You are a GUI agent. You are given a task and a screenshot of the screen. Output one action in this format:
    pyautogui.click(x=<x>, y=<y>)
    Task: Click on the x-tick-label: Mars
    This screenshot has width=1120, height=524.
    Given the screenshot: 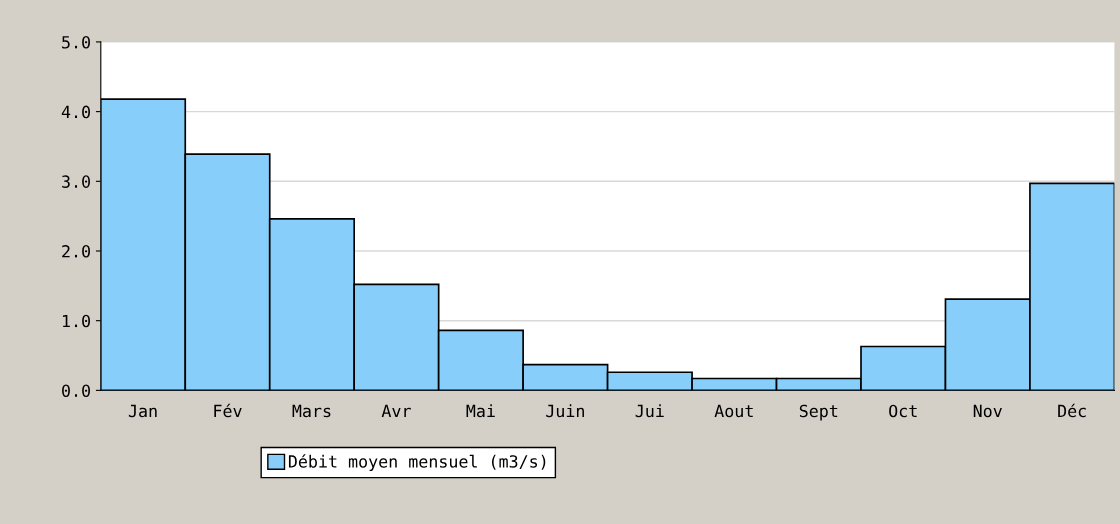 What is the action you would take?
    pyautogui.click(x=311, y=411)
    